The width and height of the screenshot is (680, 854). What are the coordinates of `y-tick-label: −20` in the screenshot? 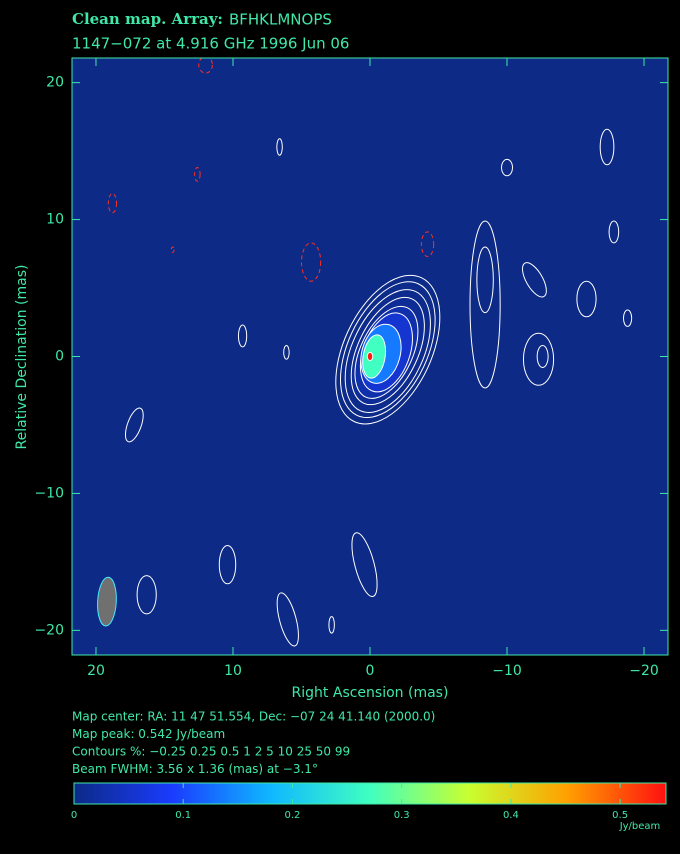 It's located at (49, 630).